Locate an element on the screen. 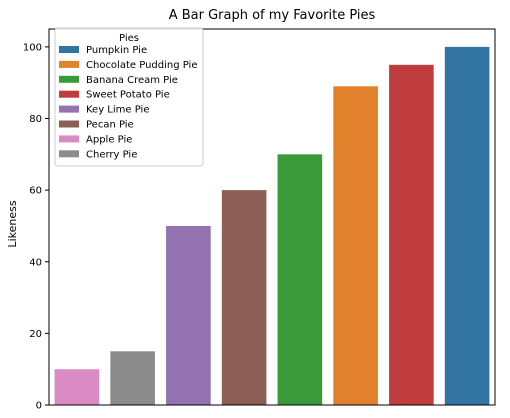 This screenshot has width=510, height=418. bar-chocolate-pudding-pie is located at coordinates (355, 246).